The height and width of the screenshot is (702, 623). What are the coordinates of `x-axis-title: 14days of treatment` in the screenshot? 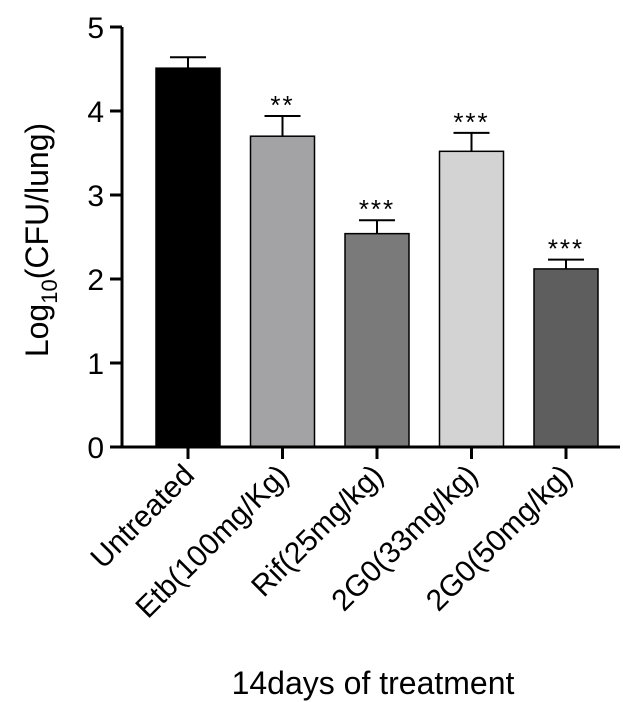 It's located at (373, 683).